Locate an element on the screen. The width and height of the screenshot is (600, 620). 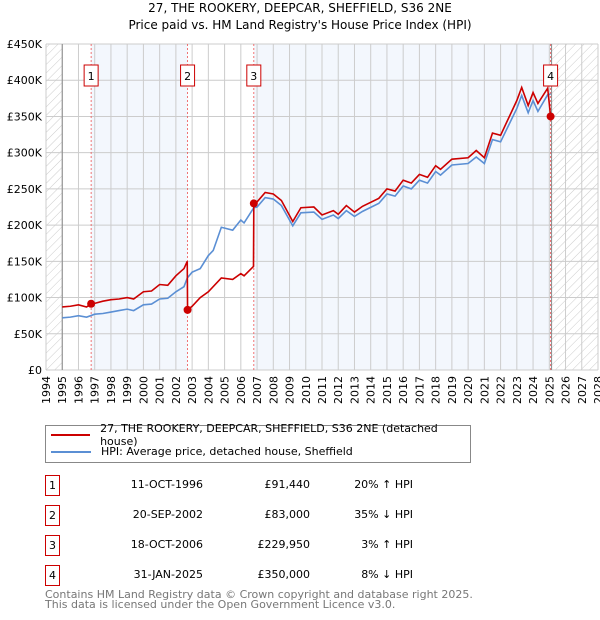
x-tick-label: 1994 is located at coordinates (46, 390).